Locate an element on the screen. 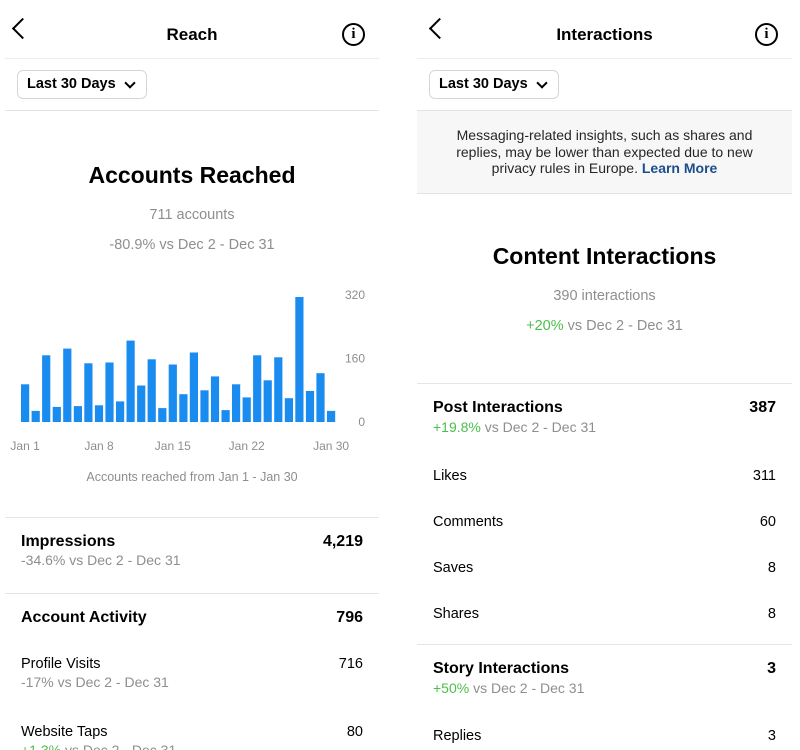  story-change-pct: +50% is located at coordinates (451, 688).